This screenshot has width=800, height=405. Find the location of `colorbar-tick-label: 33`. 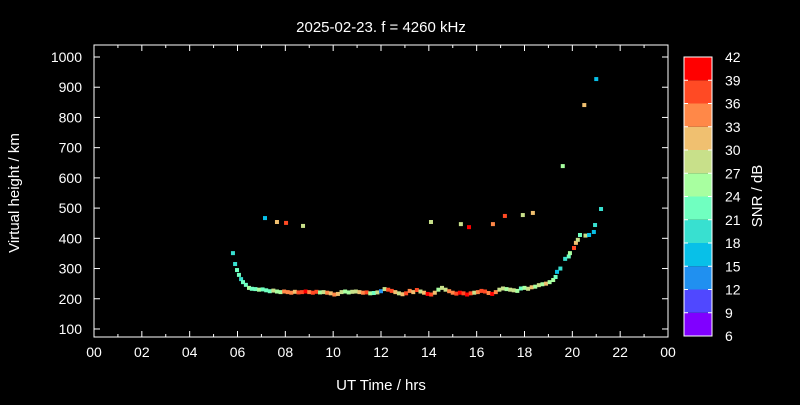

colorbar-tick-label: 33 is located at coordinates (733, 127).